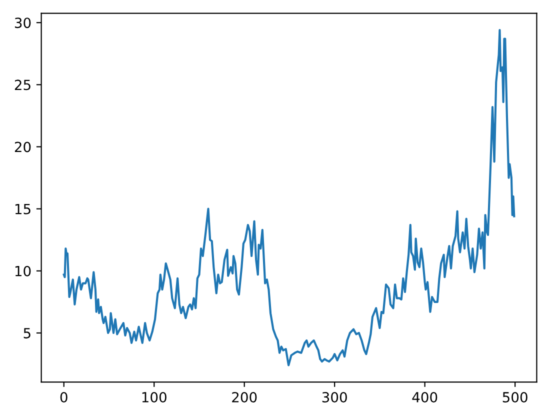  Describe the element at coordinates (22, 209) in the screenshot. I see `y-tick-label: 15` at that location.